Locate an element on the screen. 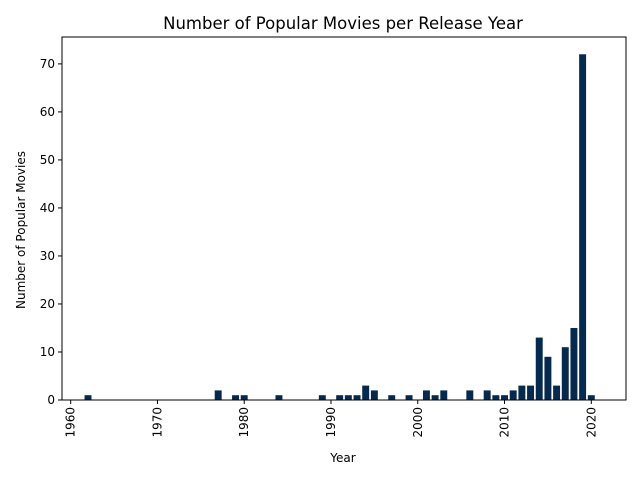 The height and width of the screenshot is (480, 640). bar-1992 is located at coordinates (348, 397).